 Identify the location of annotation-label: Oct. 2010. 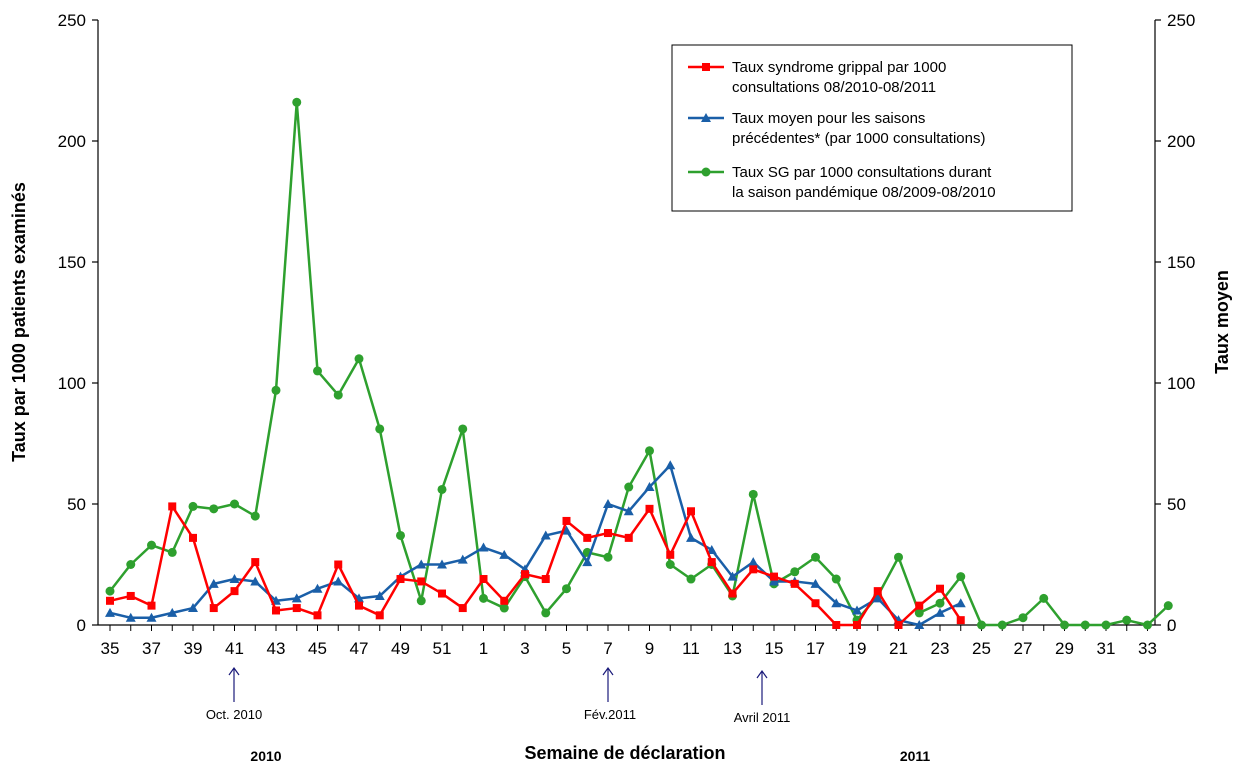
(234, 714).